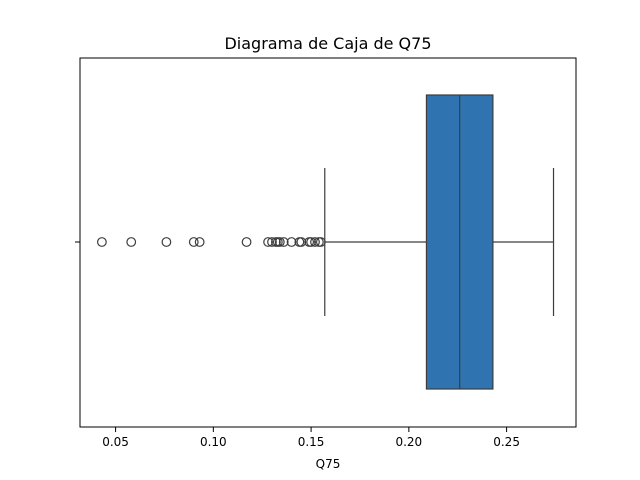 Image resolution: width=640 pixels, height=480 pixels. What do you see at coordinates (213, 442) in the screenshot?
I see `x-tick-label: 0.10` at bounding box center [213, 442].